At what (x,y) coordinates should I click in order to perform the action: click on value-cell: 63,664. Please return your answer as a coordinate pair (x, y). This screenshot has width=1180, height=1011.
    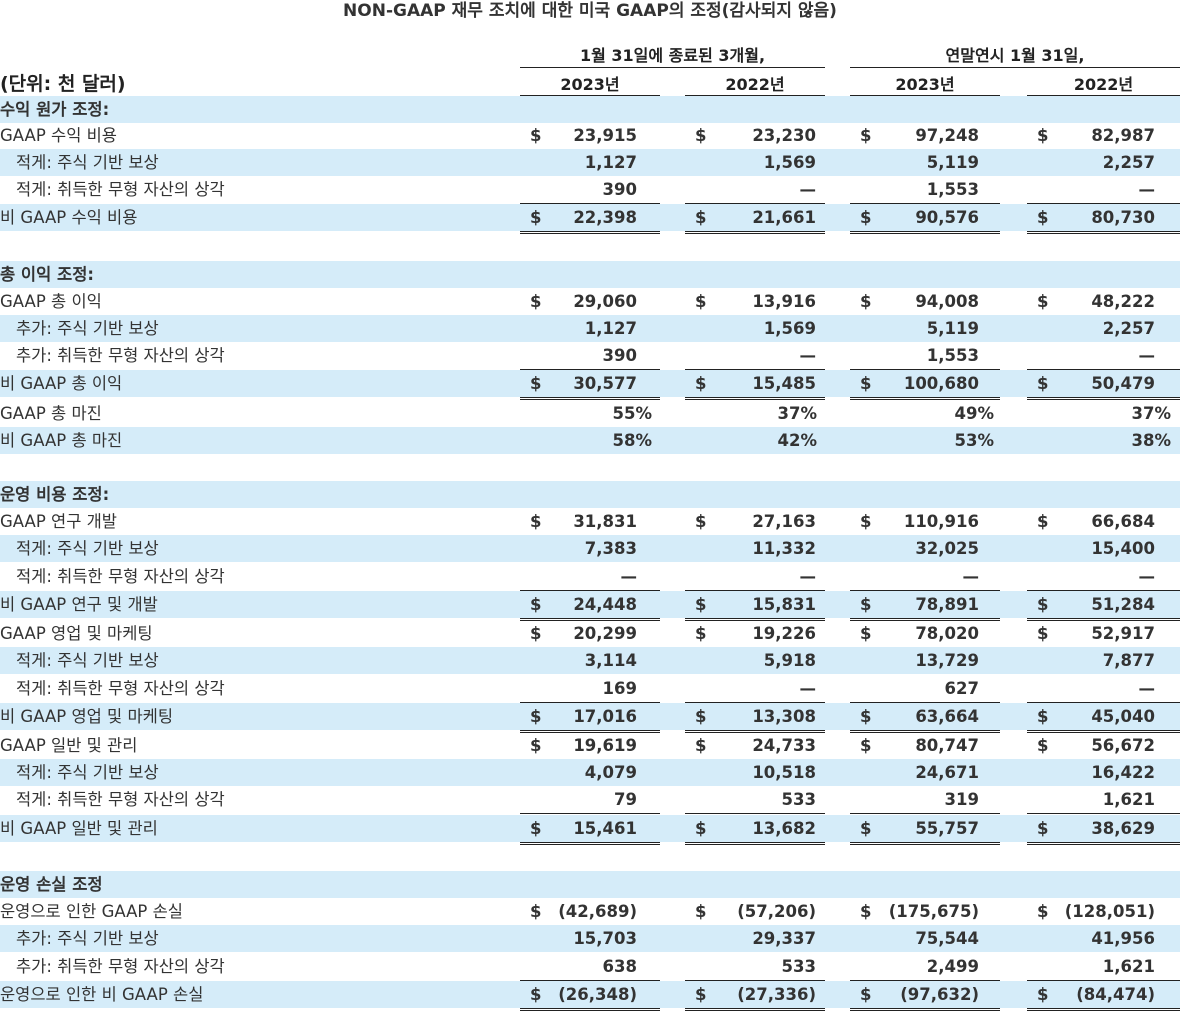
    Looking at the image, I should click on (947, 716).